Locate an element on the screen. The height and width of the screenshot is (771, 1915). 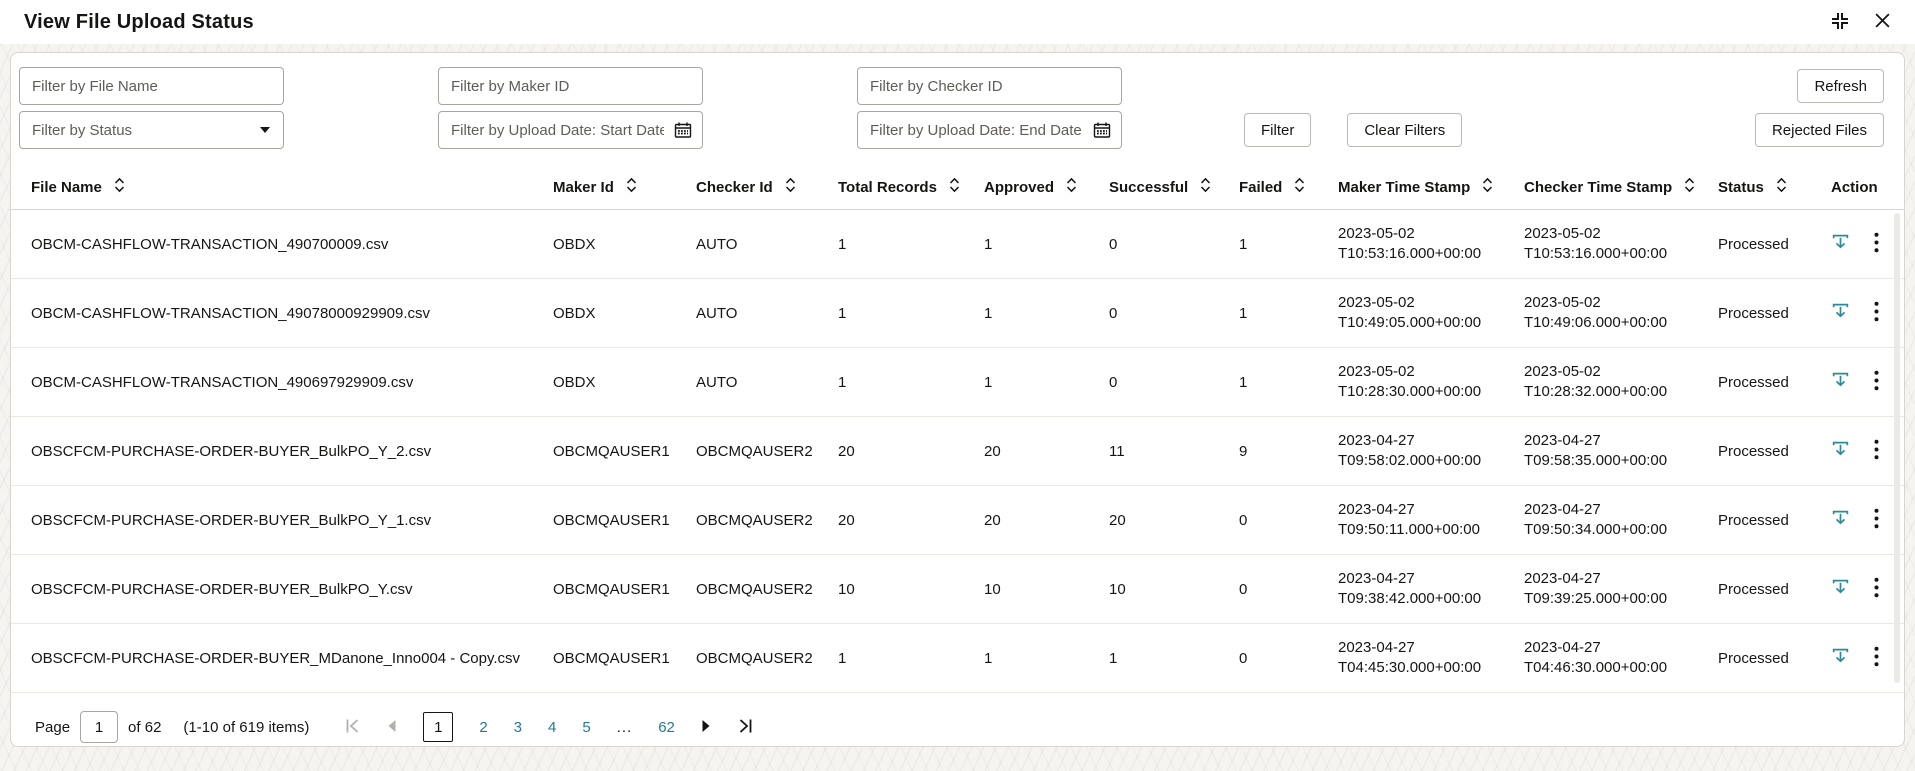
page-number-input is located at coordinates (99, 727).